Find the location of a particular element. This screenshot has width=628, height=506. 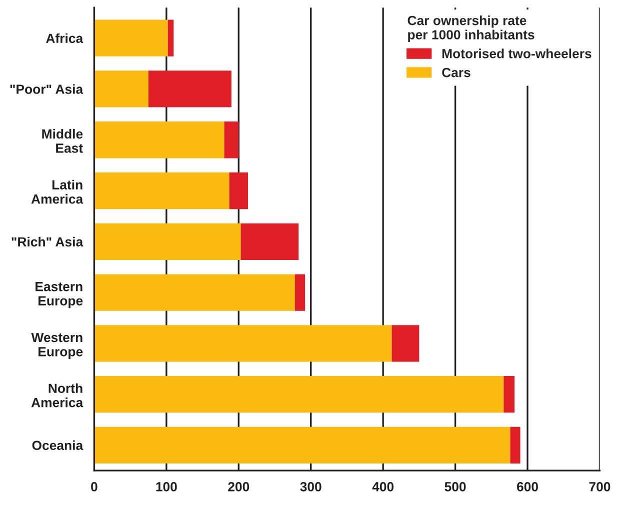

x-tick-label: 500 is located at coordinates (455, 487).